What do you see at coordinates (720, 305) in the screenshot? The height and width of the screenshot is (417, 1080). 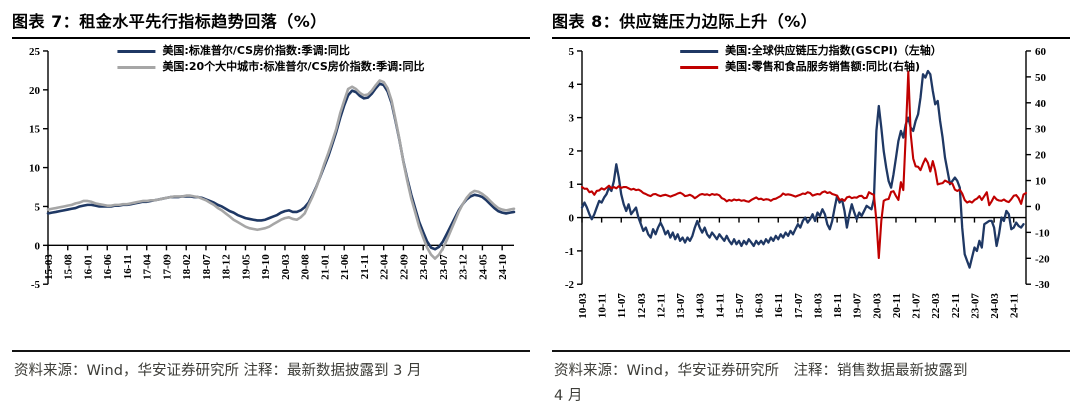 I see `svg-text: 14-11` at bounding box center [720, 305].